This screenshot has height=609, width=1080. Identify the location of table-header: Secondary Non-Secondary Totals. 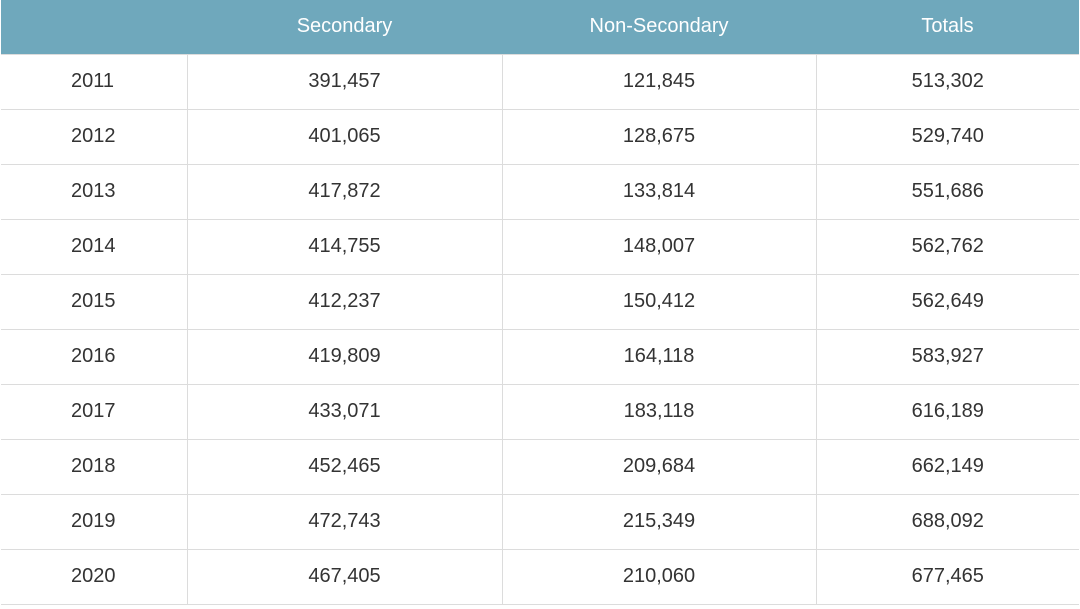
(540, 27).